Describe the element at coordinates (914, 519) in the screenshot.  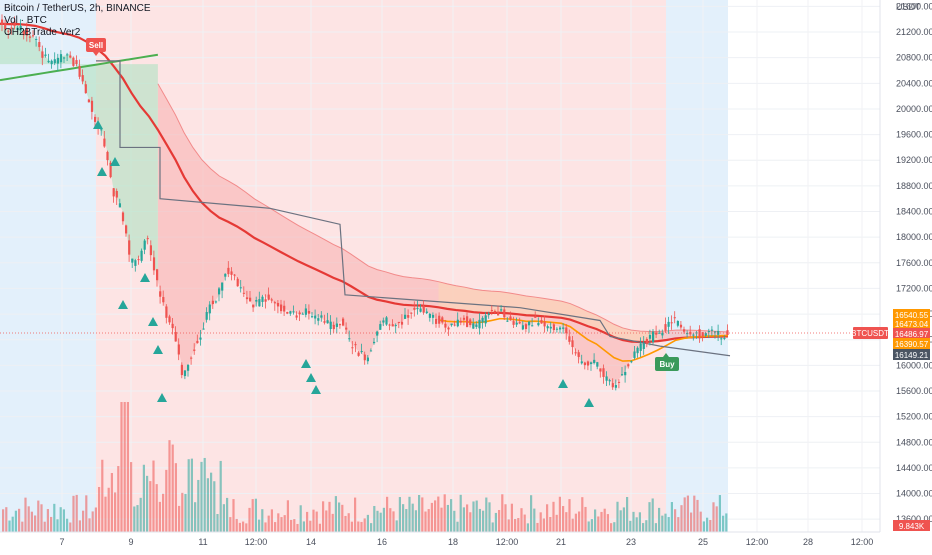
I see `y-tick-label: 13600.00` at that location.